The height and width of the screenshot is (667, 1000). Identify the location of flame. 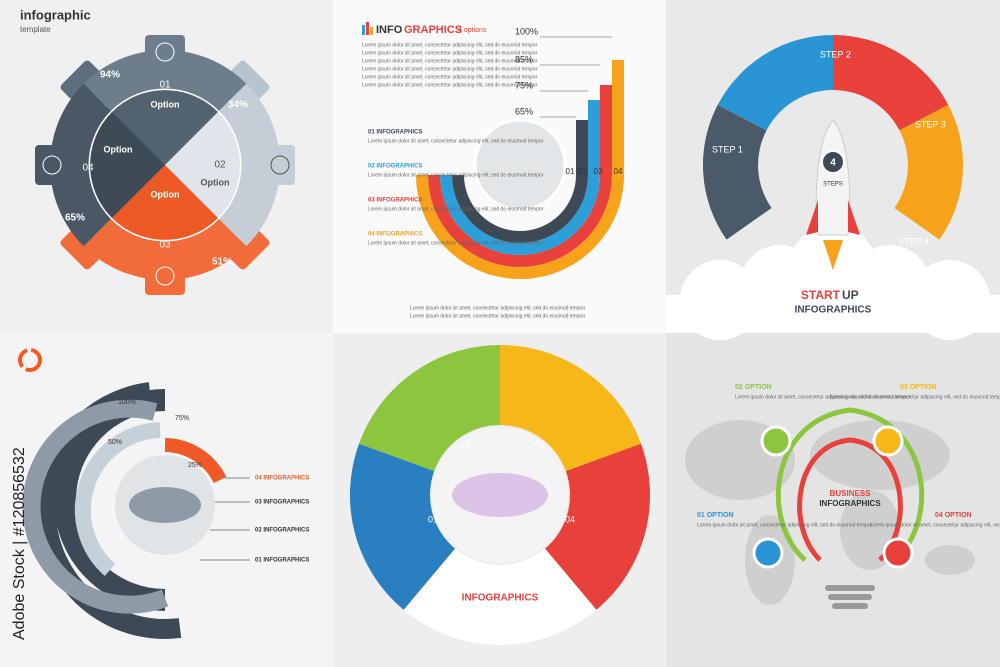
(833, 255).